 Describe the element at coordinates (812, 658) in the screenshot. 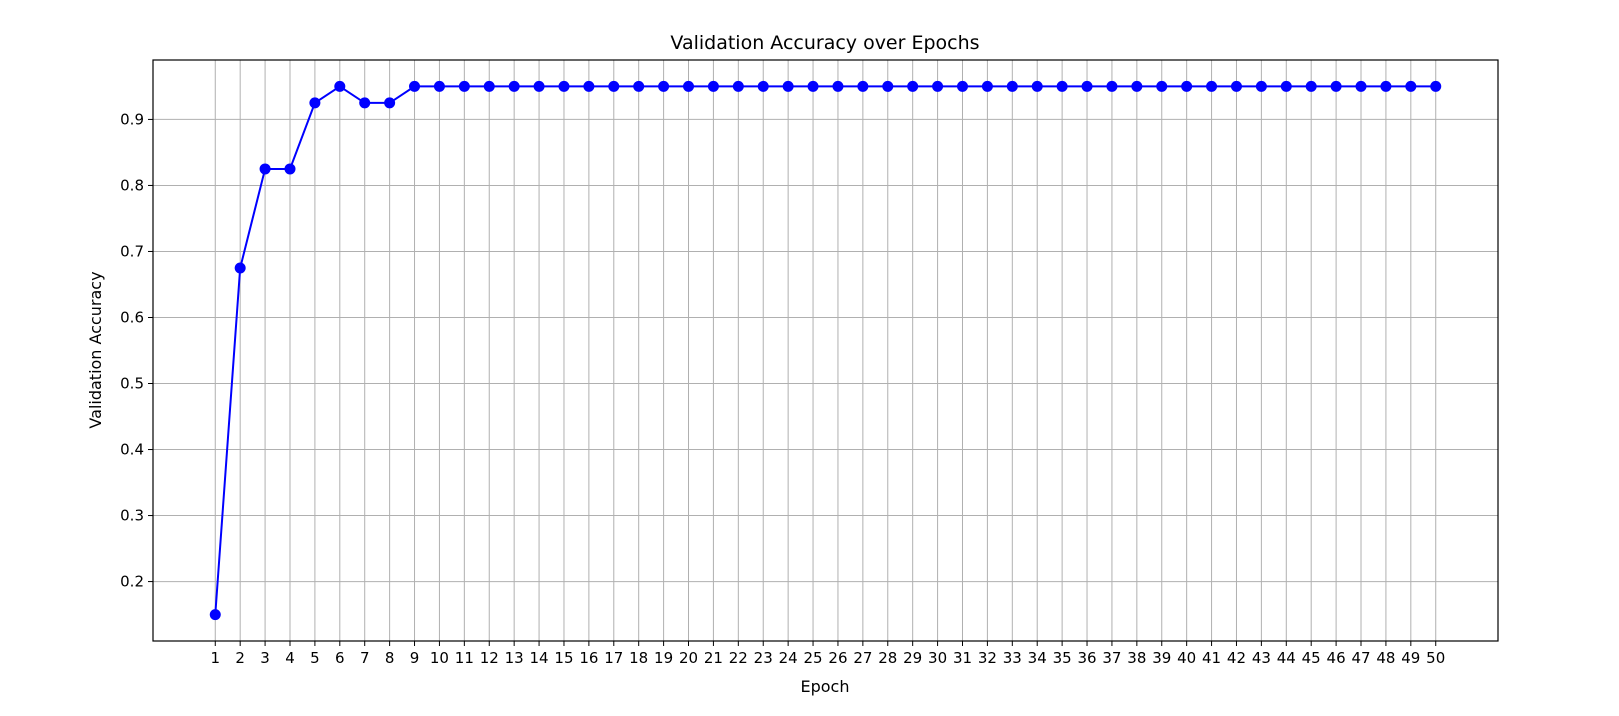

I see `x-tick-label: 25` at that location.